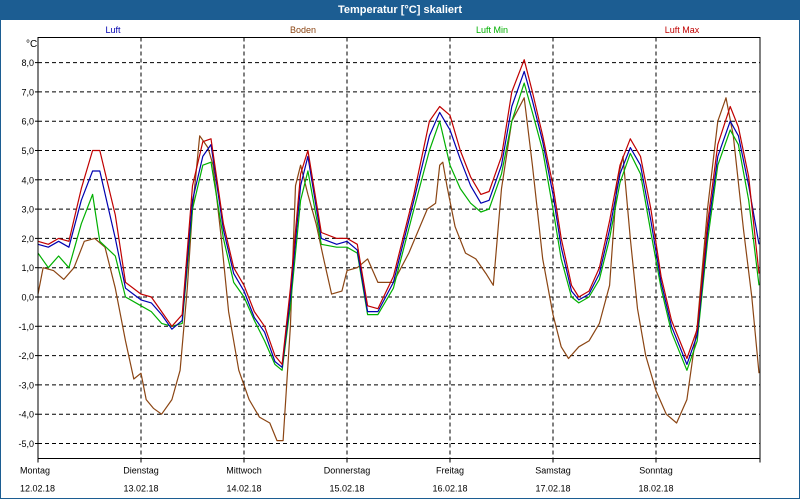  Describe the element at coordinates (655, 489) in the screenshot. I see `x-date-label: 18.02.18` at that location.